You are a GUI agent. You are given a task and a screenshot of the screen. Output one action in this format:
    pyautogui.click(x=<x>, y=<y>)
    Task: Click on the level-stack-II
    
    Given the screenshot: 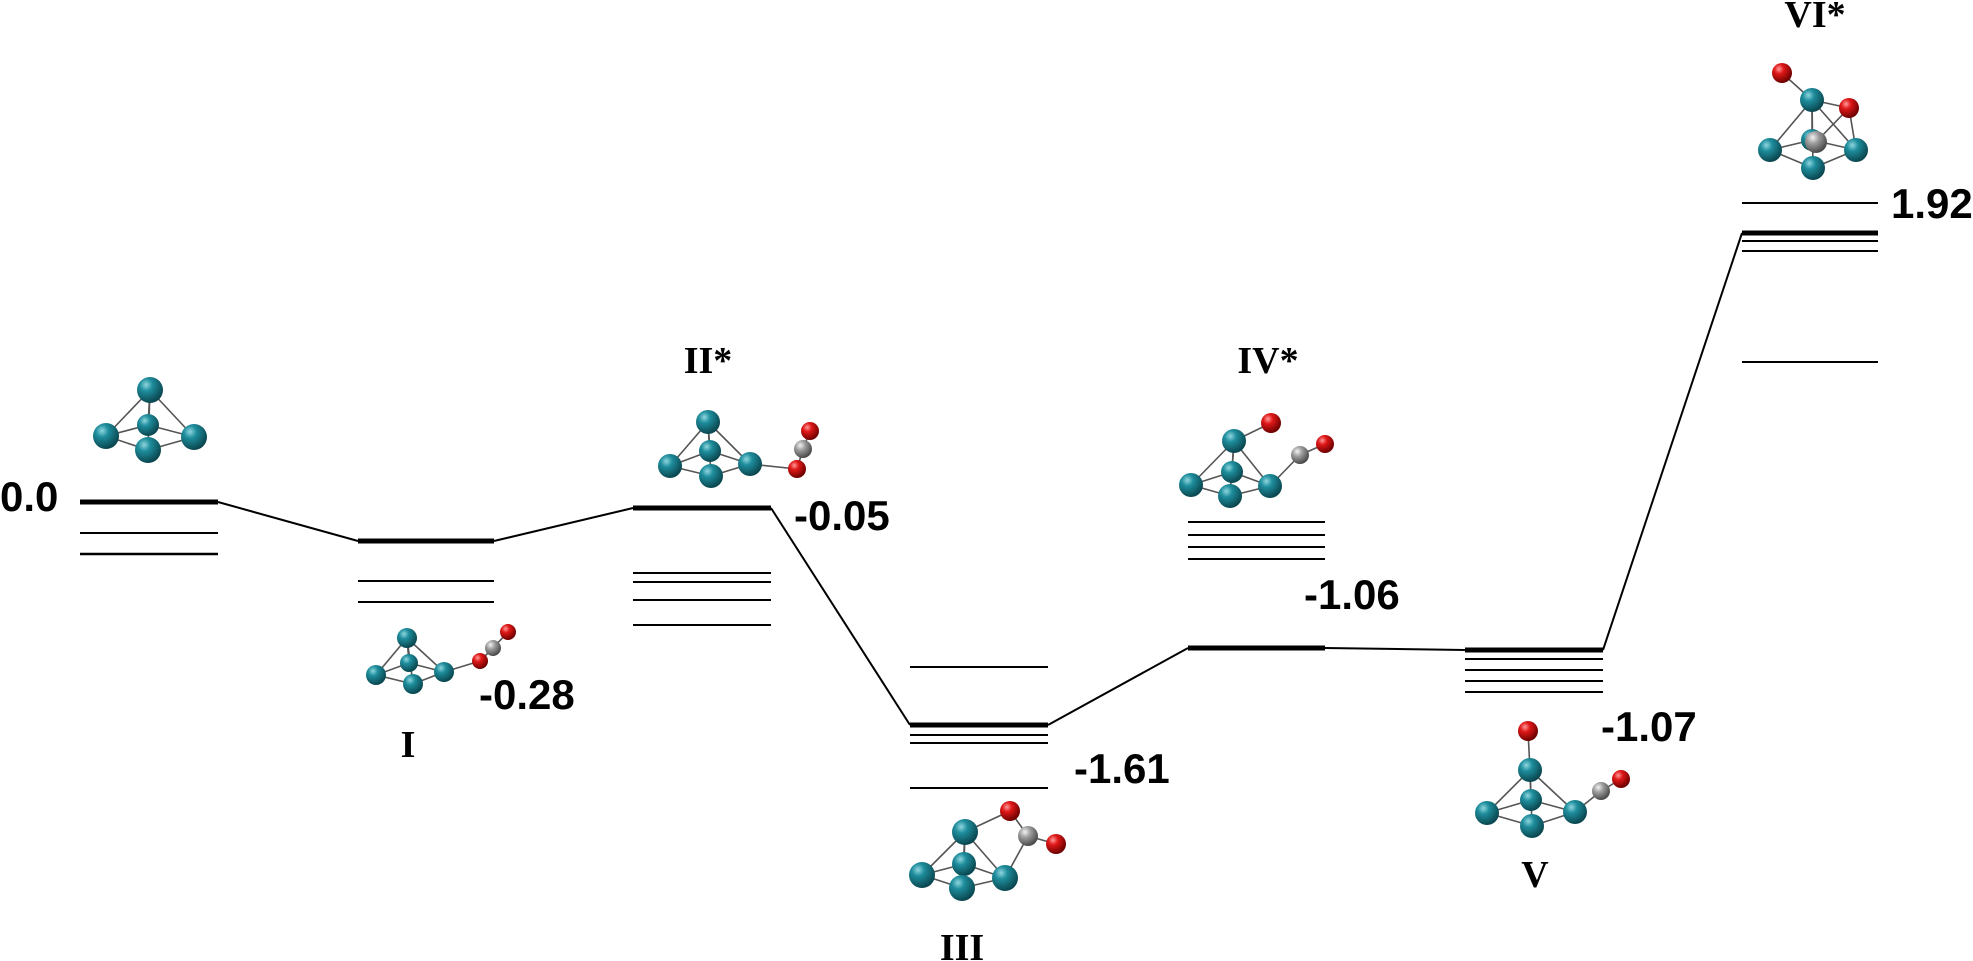 What is the action you would take?
    pyautogui.click(x=702, y=565)
    